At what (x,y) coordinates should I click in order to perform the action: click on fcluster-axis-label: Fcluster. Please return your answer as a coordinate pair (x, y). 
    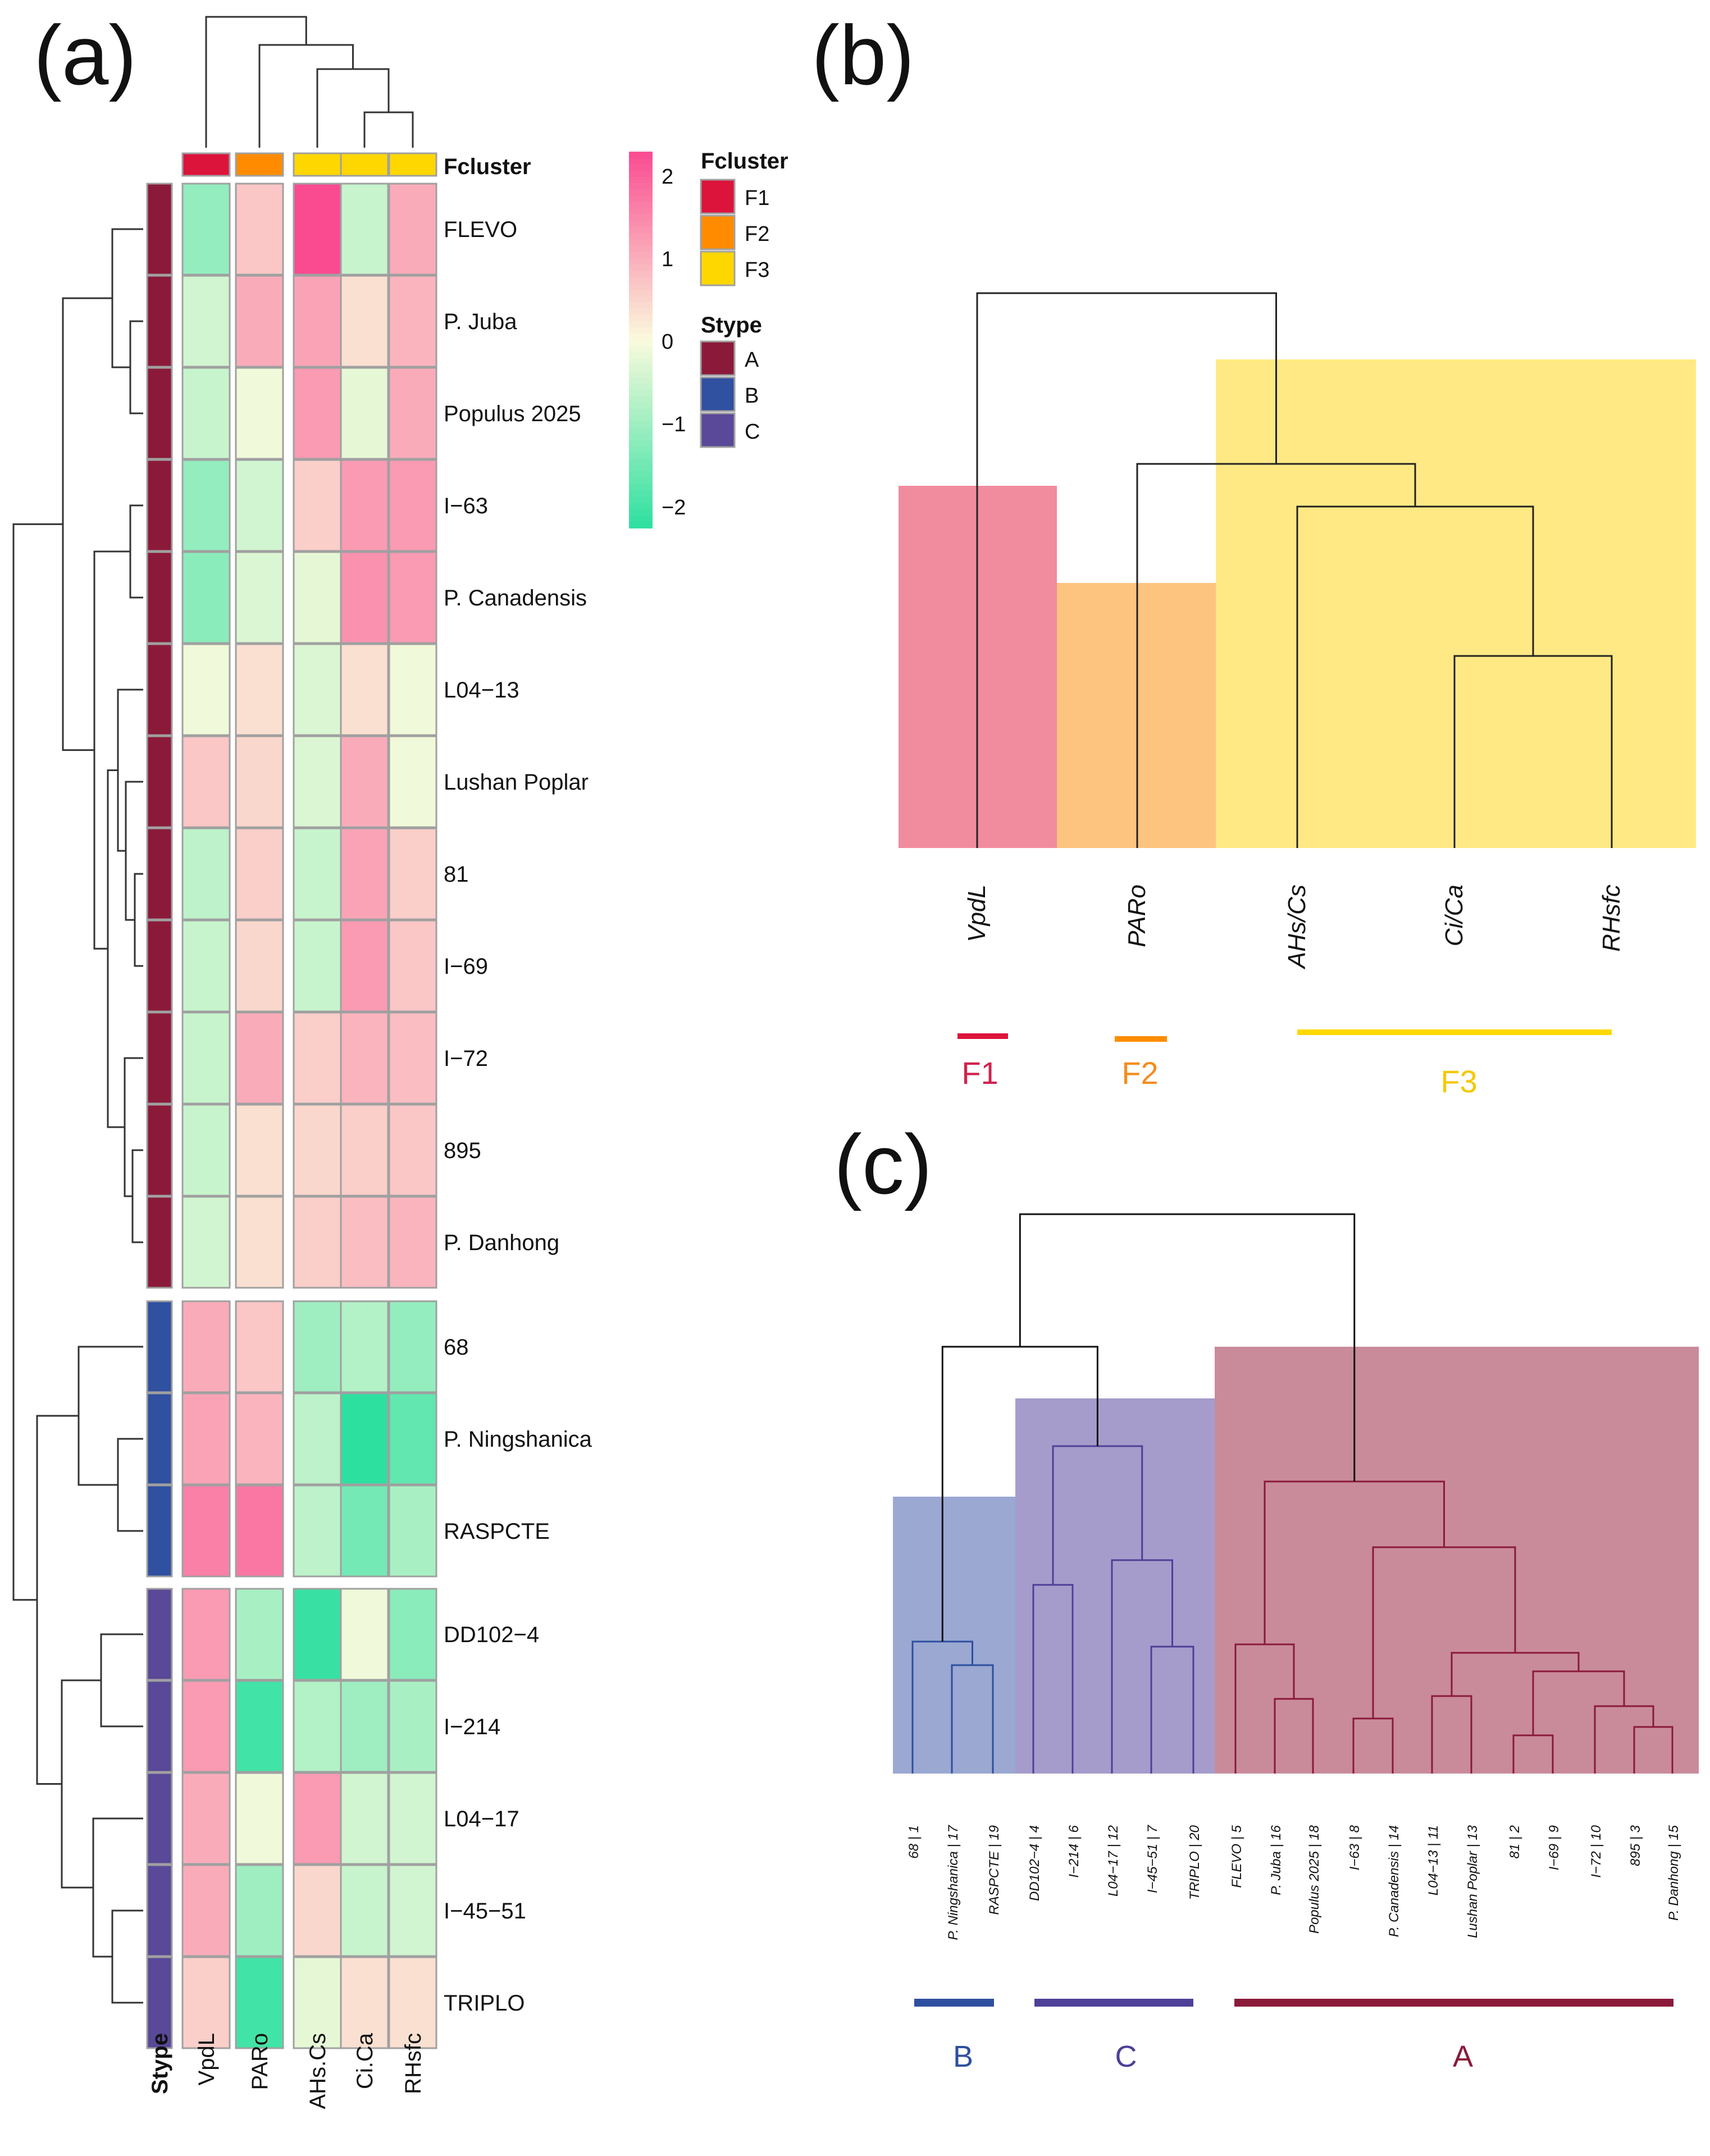
    Looking at the image, I should click on (487, 166).